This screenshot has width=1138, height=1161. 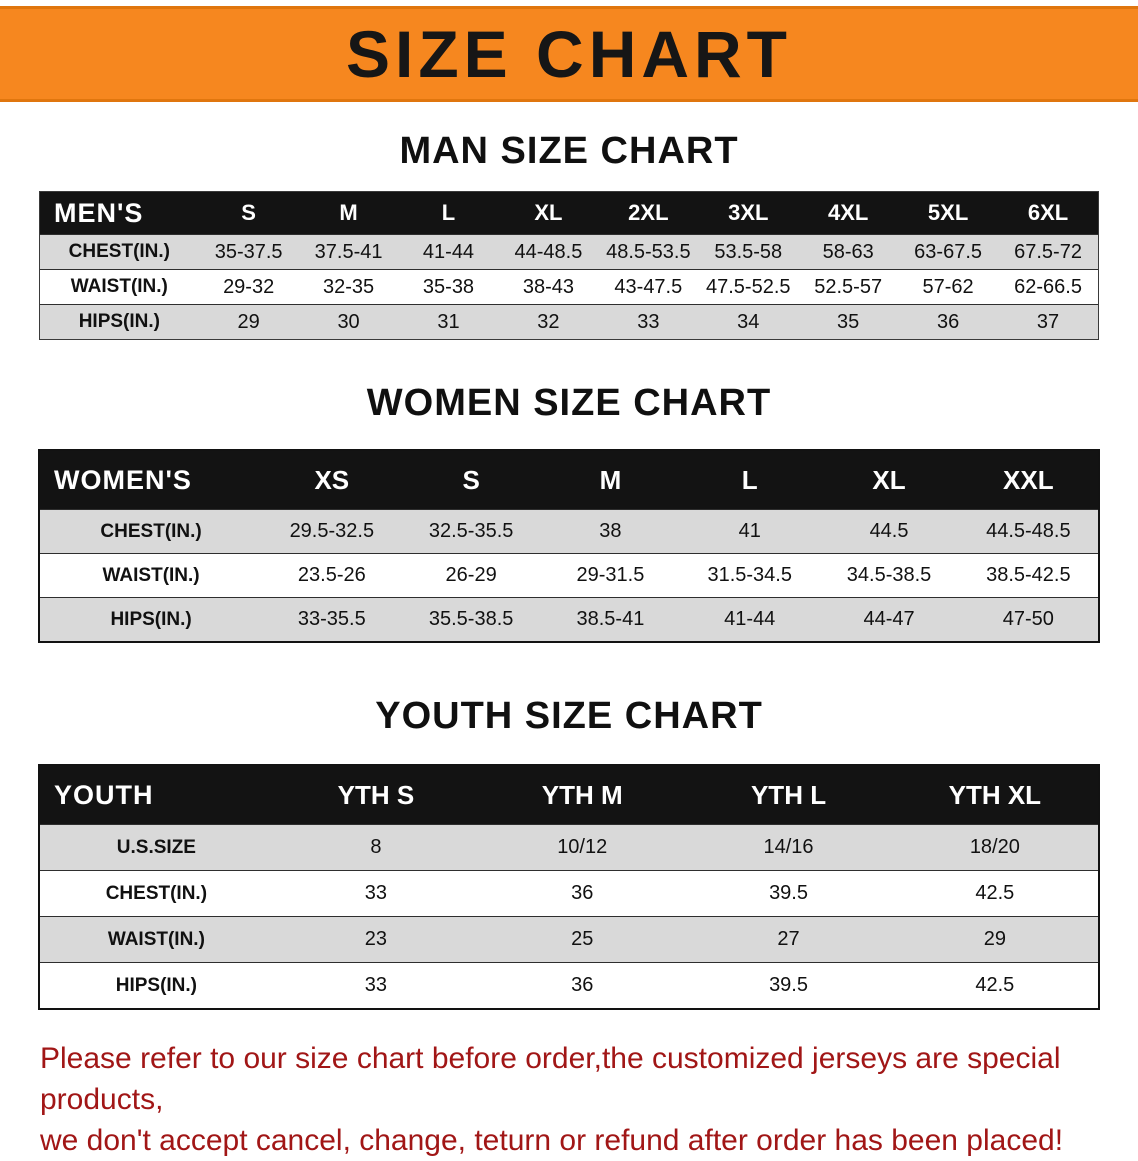 What do you see at coordinates (648, 286) in the screenshot?
I see `size-cell: 43-47.5` at bounding box center [648, 286].